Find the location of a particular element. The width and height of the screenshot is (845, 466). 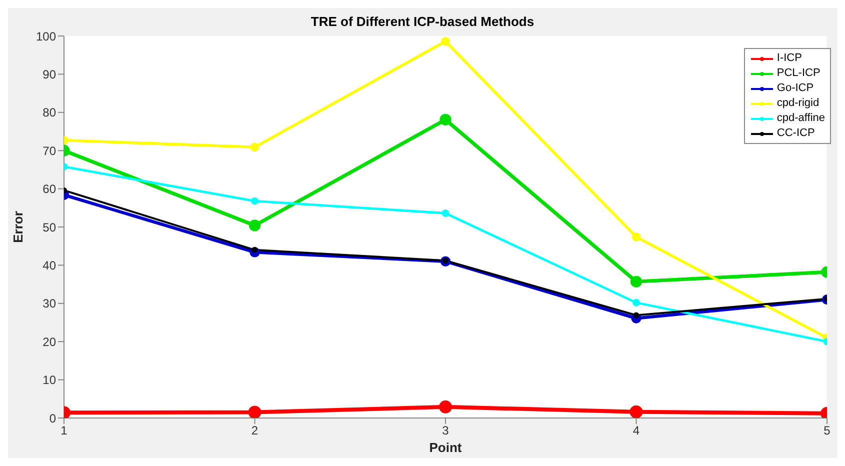

legend-label: Go-ICP is located at coordinates (795, 88).